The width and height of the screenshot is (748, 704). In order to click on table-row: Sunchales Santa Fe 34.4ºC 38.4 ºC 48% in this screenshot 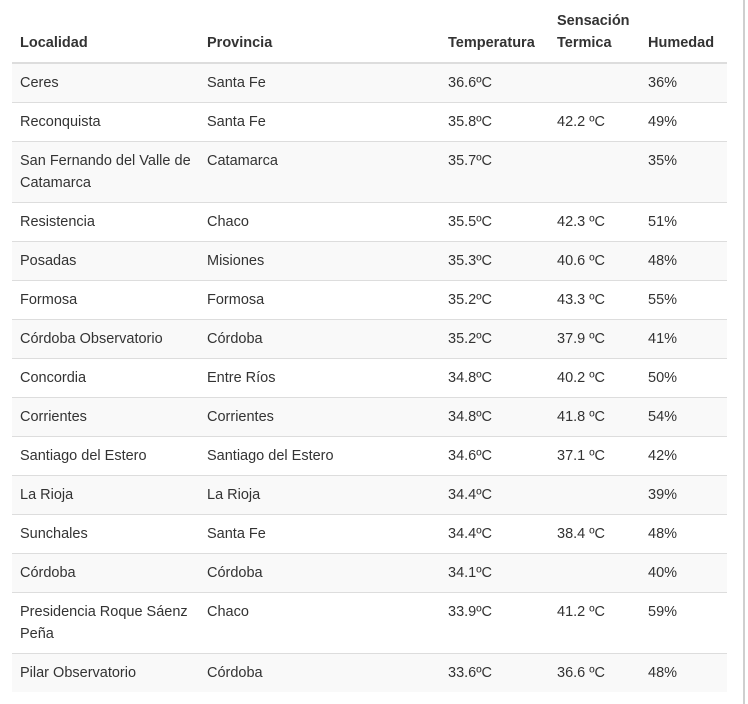, I will do `click(369, 534)`.